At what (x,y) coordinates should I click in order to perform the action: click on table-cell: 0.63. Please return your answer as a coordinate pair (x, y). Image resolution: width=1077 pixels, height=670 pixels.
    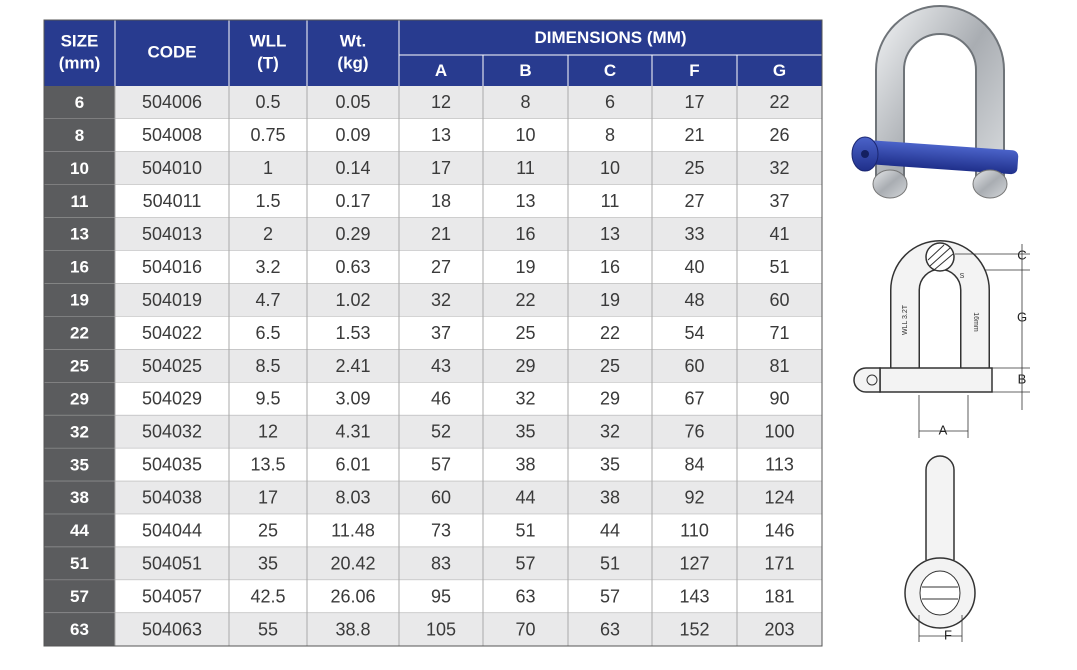
    Looking at the image, I should click on (352, 267).